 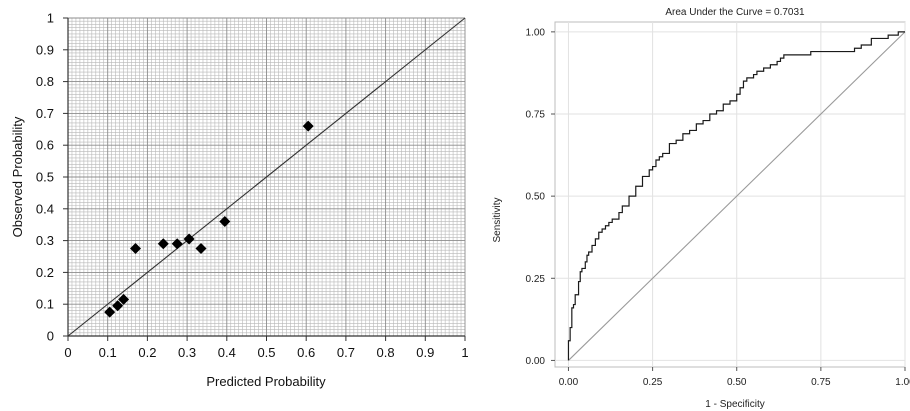 I want to click on y-tick-label: 0.7, so click(x=45, y=113).